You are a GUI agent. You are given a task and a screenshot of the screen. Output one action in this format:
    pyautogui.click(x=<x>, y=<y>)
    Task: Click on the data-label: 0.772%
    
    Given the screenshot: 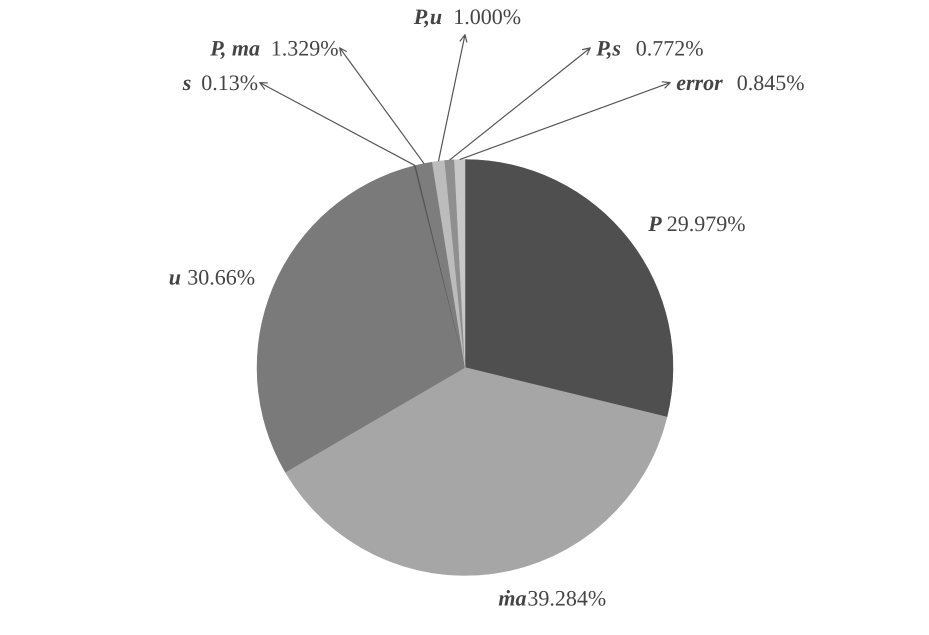 What is the action you would take?
    pyautogui.click(x=670, y=47)
    